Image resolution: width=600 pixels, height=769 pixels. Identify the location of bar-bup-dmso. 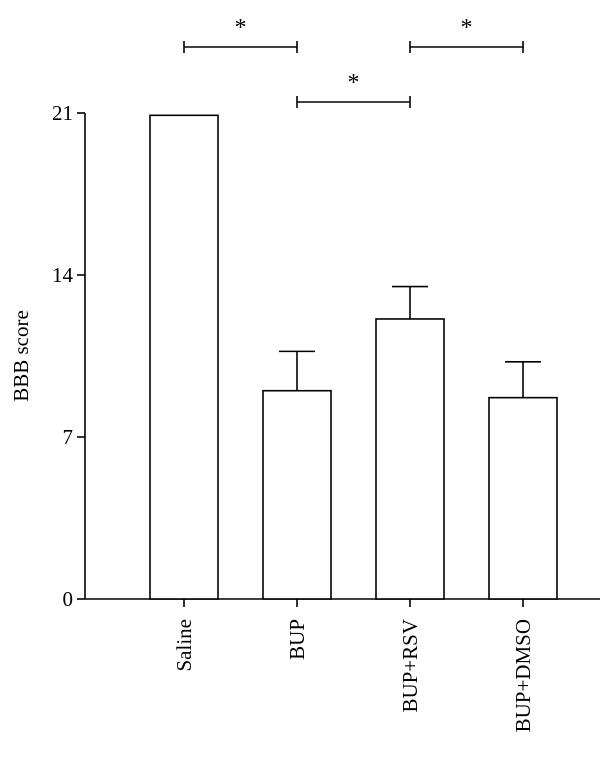
(523, 498).